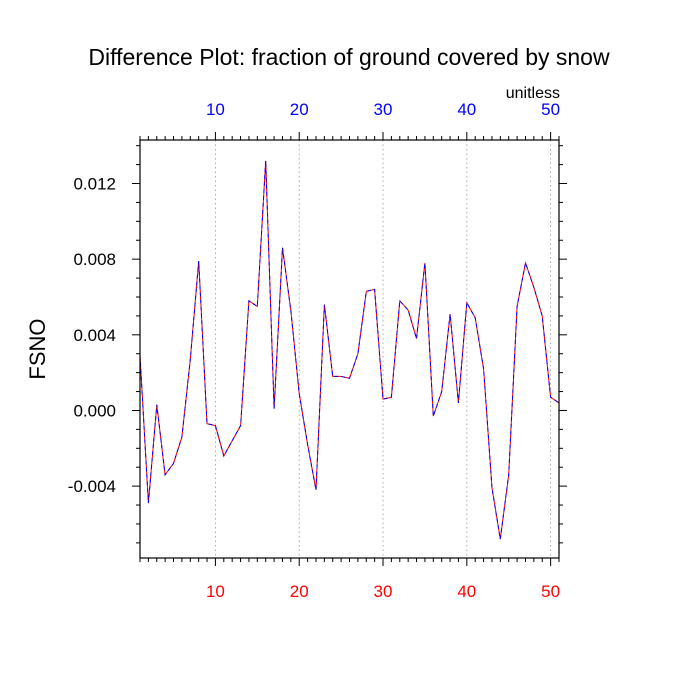  I want to click on y-tick-labels: -0.004 0.000 0.004 0.008 0.012, so click(92, 336).